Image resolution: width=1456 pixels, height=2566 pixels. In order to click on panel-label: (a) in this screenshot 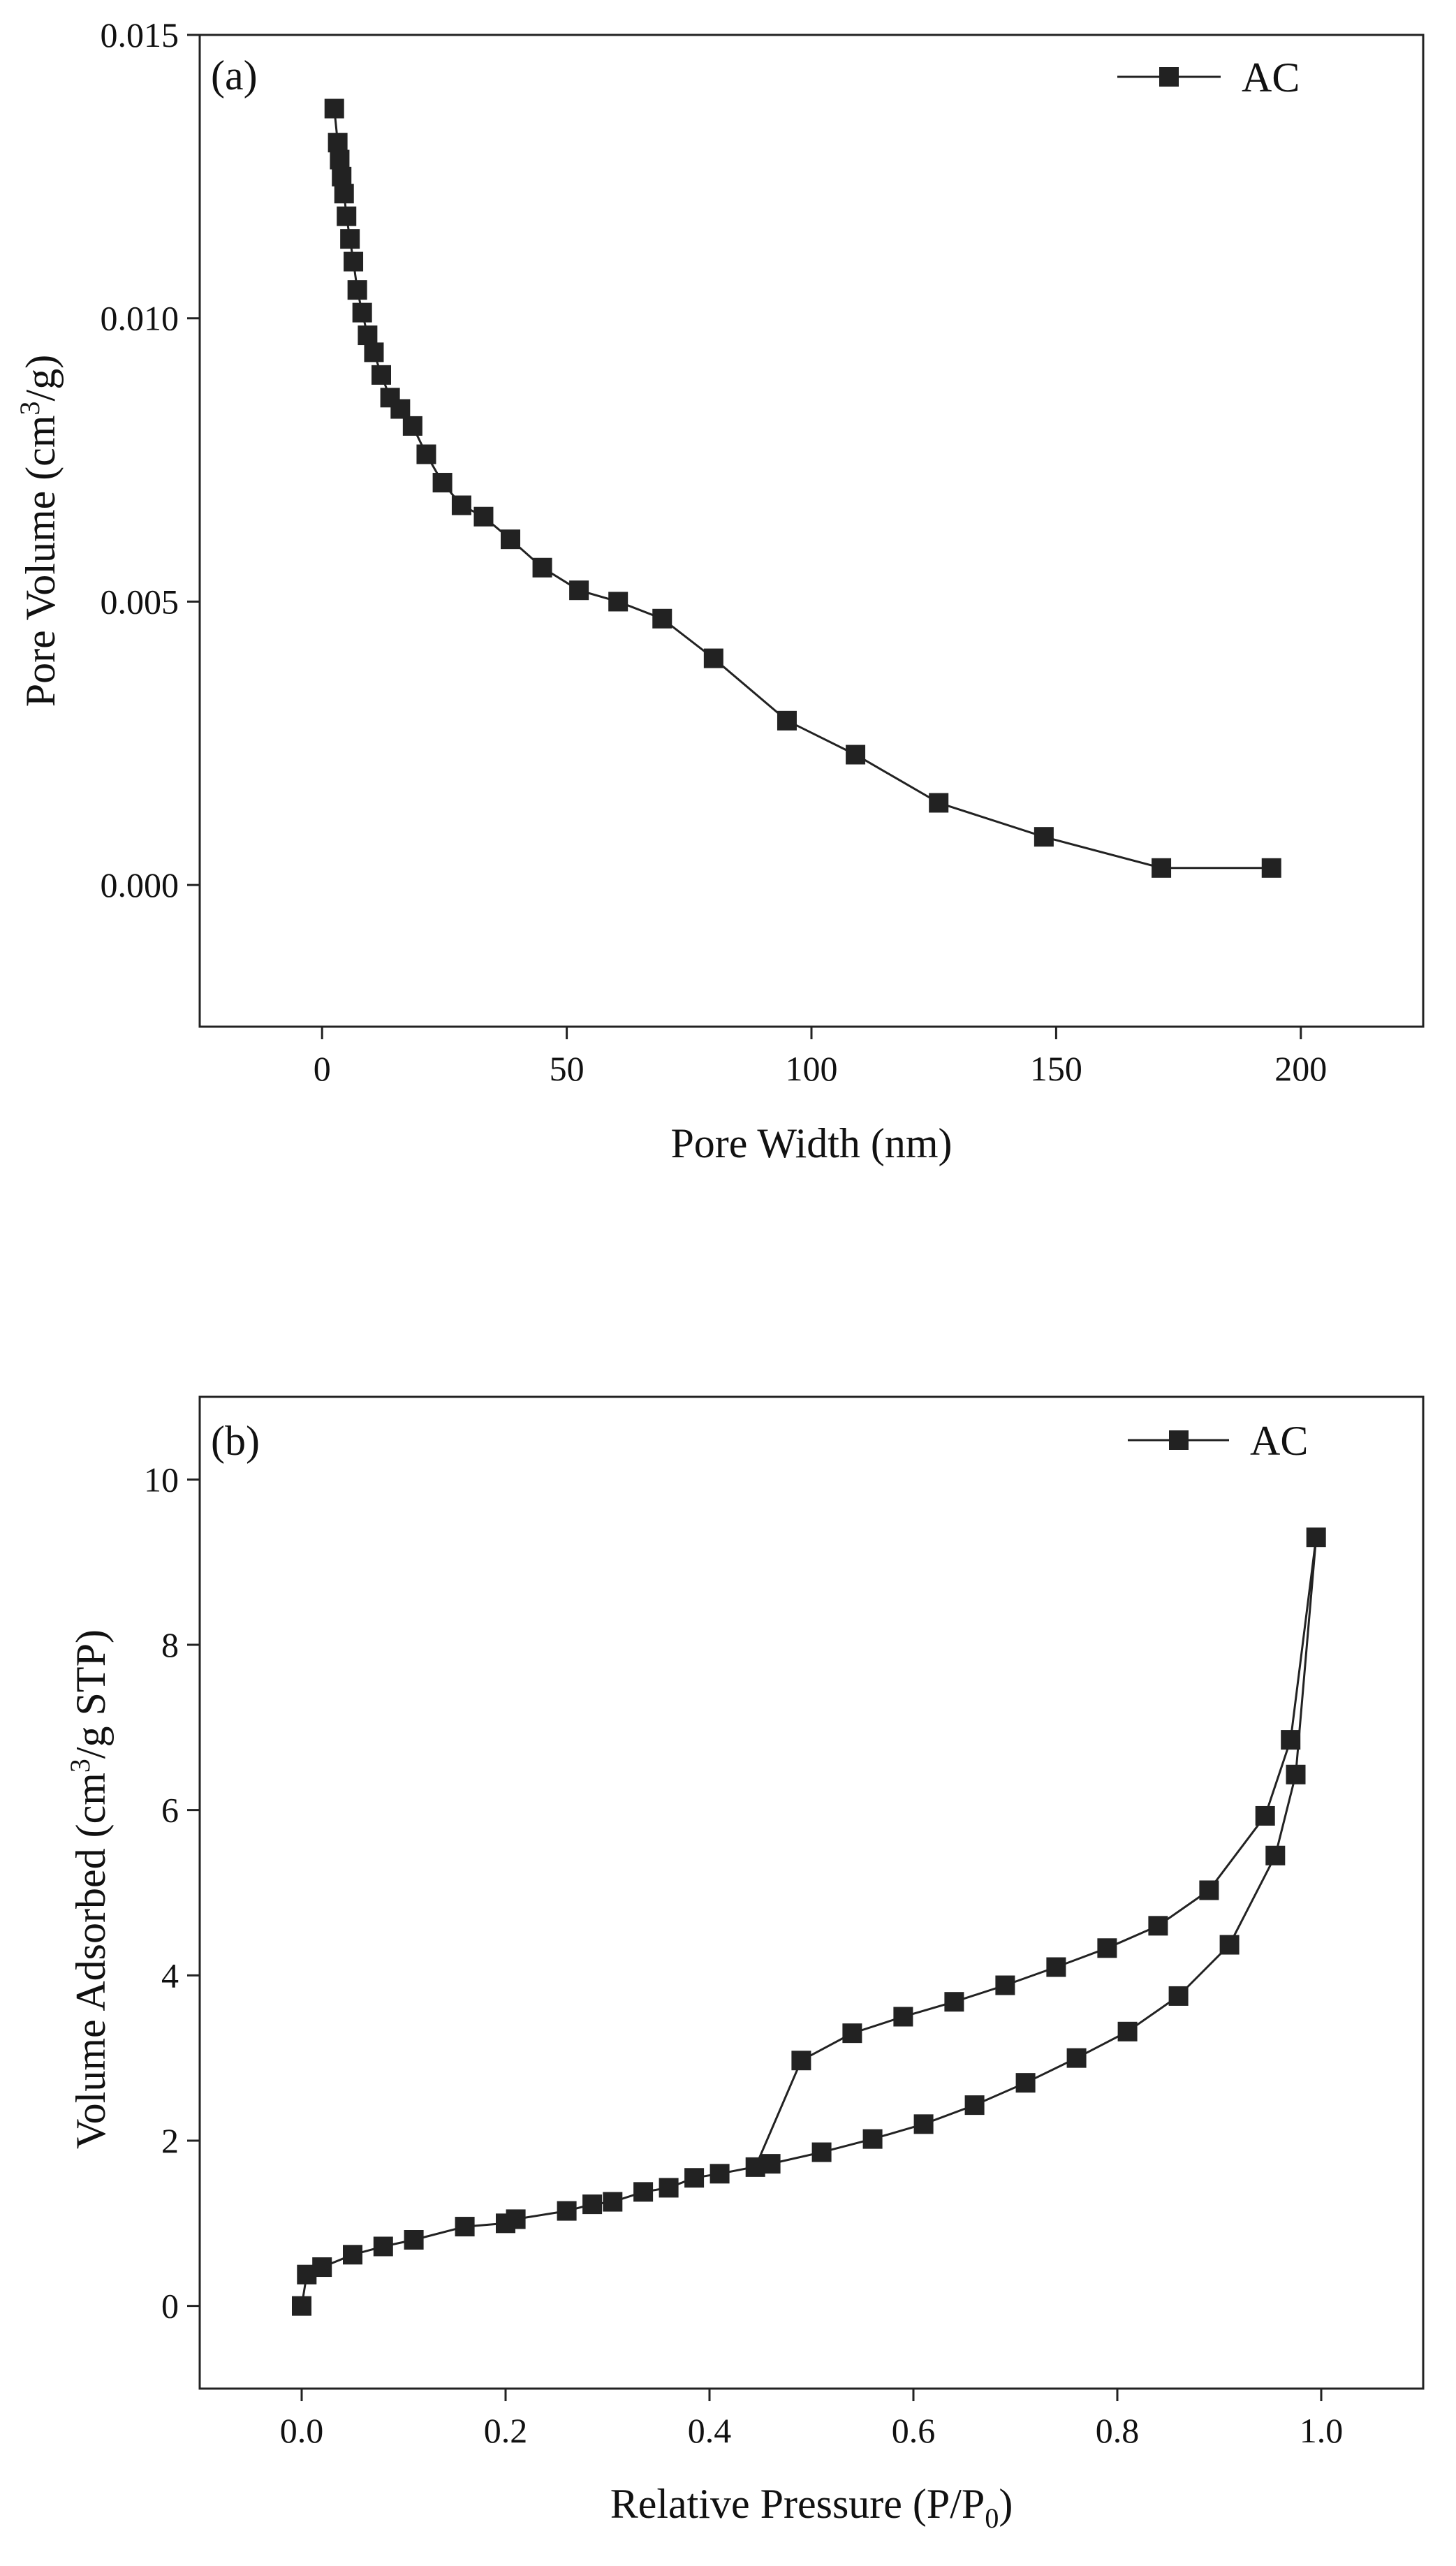, I will do `click(234, 75)`.